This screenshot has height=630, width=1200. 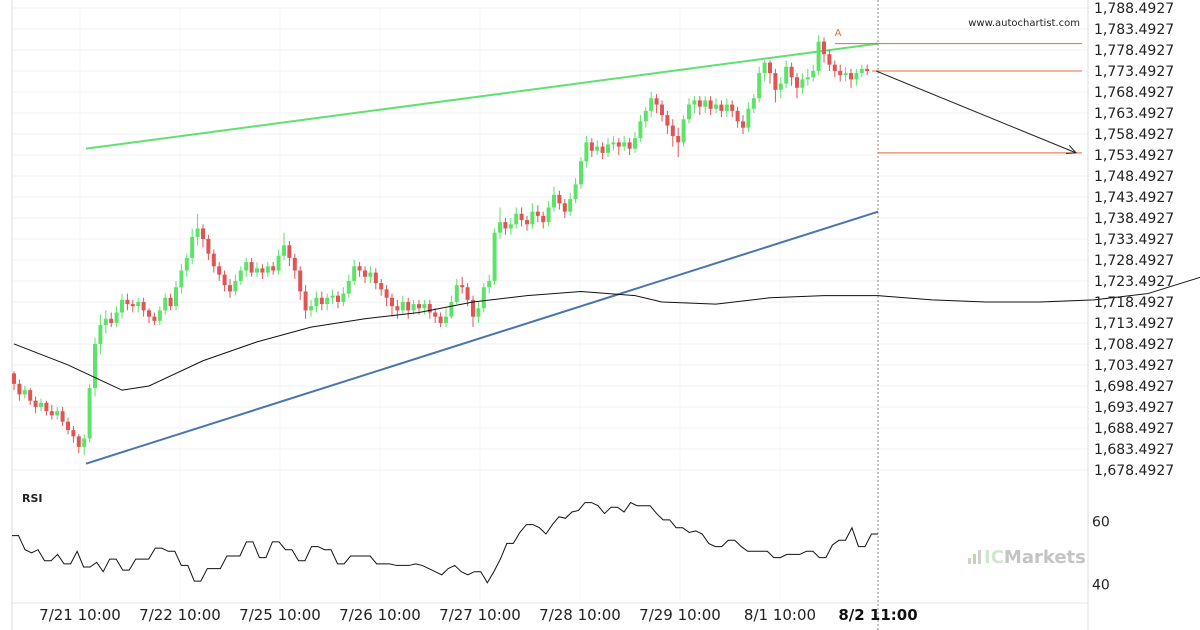 What do you see at coordinates (680, 615) in the screenshot?
I see `x-tick-label: 7/29 10:00` at bounding box center [680, 615].